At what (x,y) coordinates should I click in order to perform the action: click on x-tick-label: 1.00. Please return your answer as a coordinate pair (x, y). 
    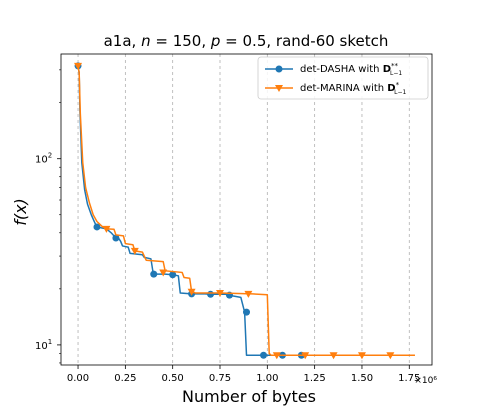
    Looking at the image, I should click on (267, 378).